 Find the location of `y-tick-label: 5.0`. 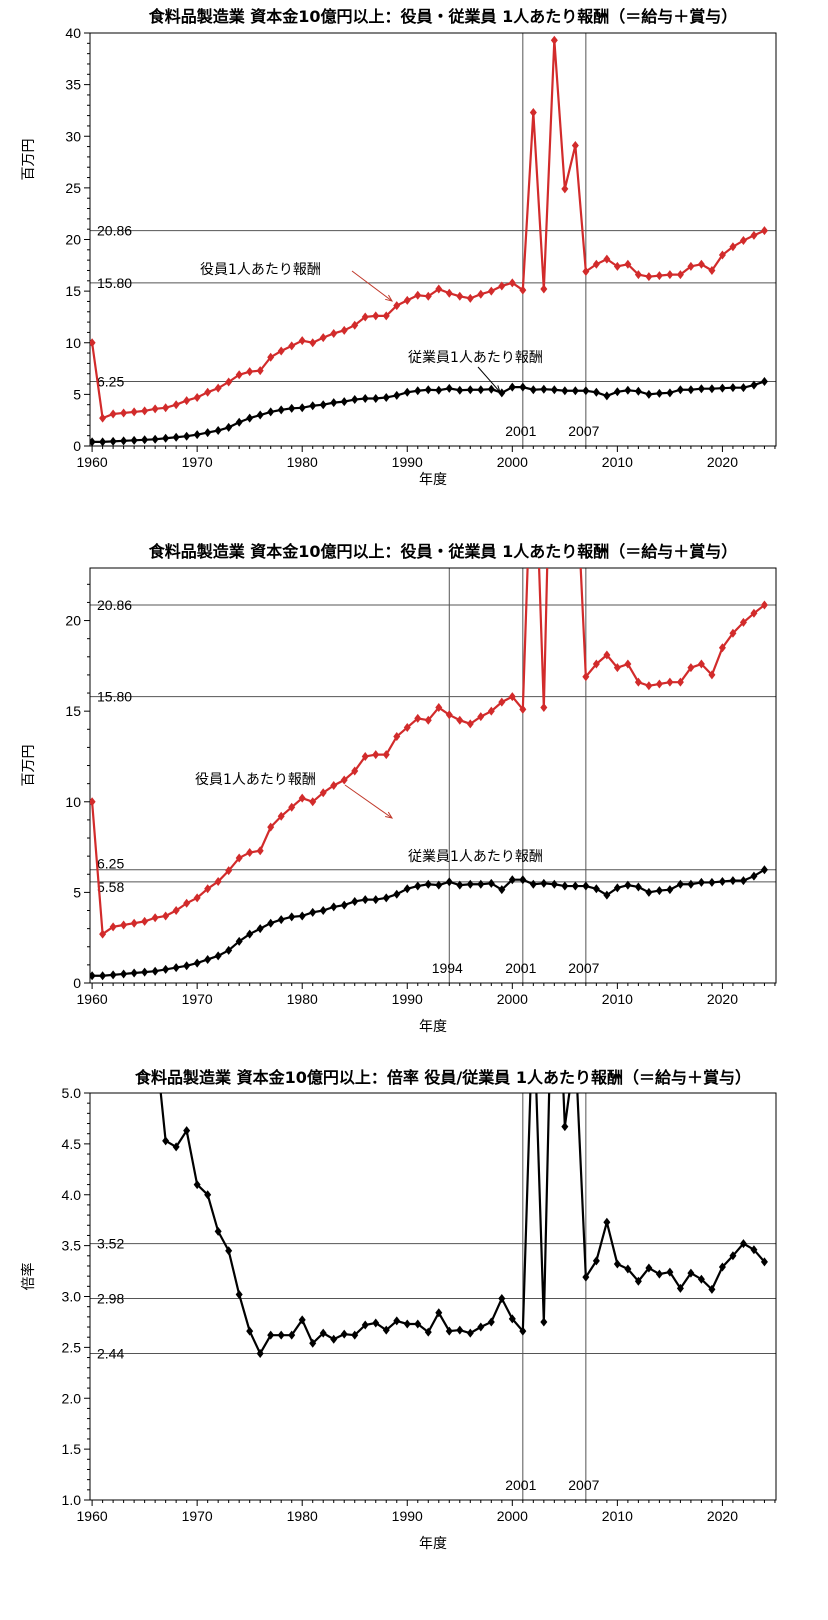

y-tick-label: 5.0 is located at coordinates (72, 1093).